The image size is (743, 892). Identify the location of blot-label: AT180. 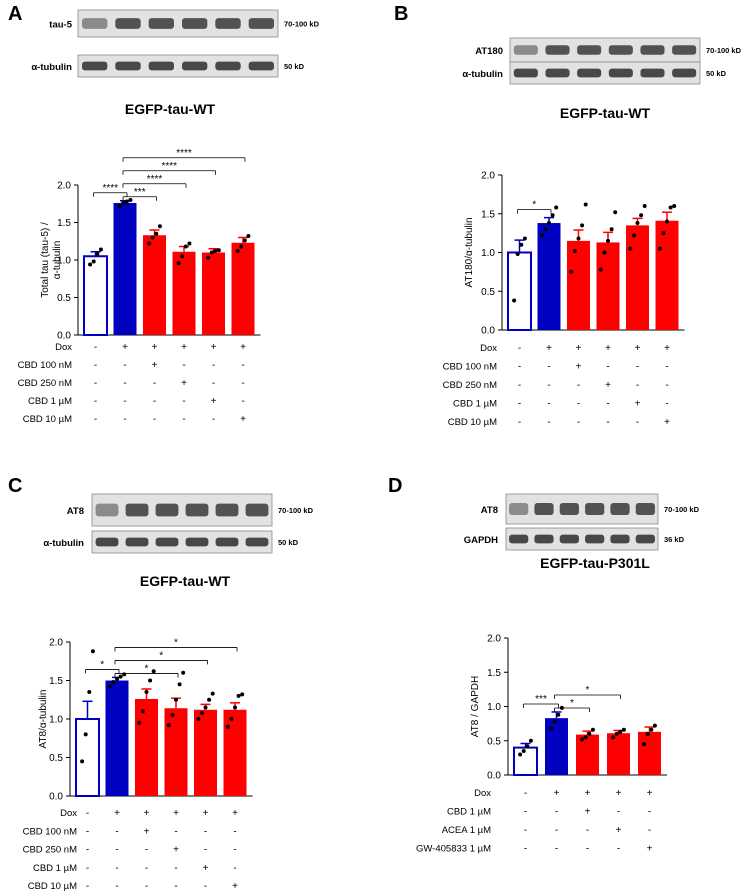
(489, 51).